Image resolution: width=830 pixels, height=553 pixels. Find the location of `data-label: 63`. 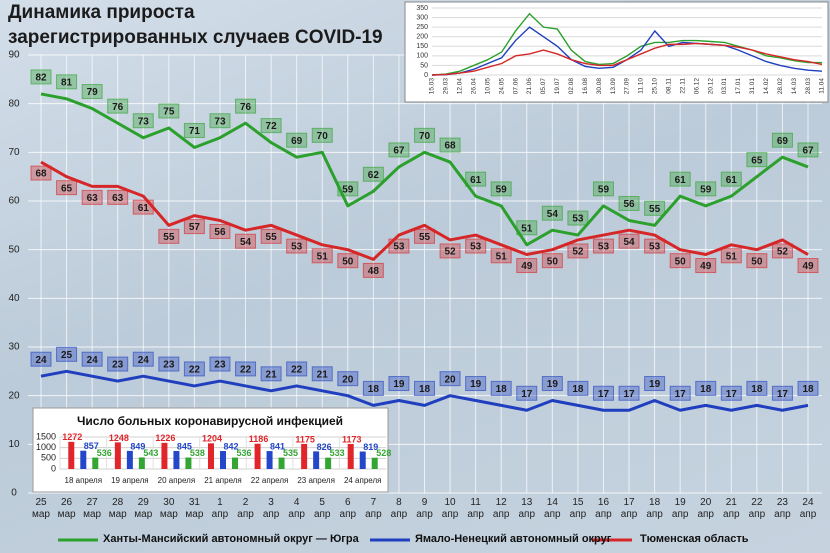

data-label: 63 is located at coordinates (93, 198).